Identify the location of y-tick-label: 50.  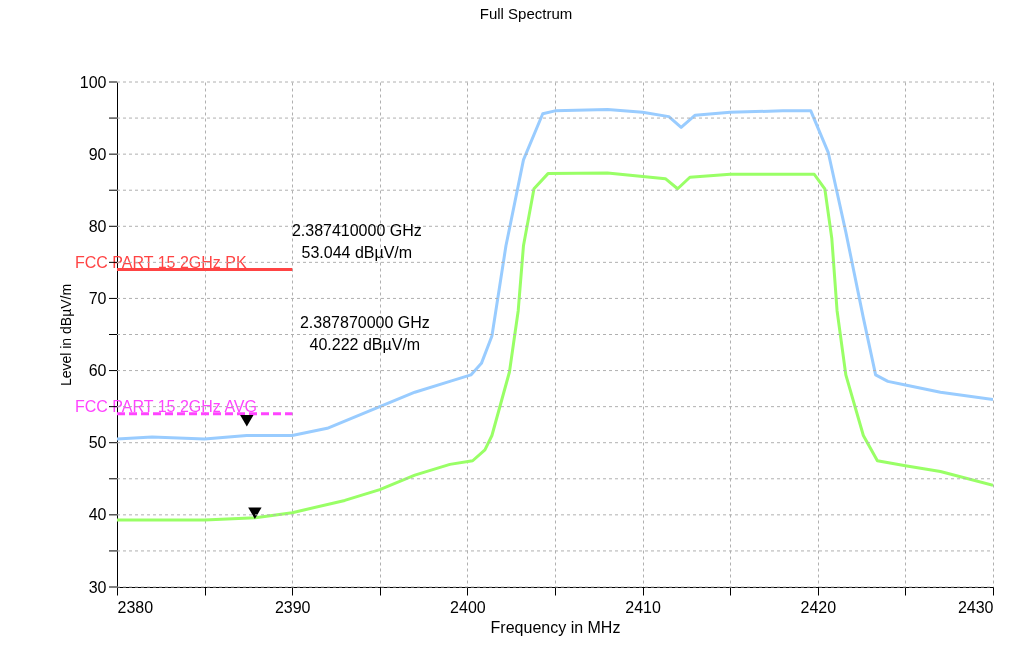
(97, 443).